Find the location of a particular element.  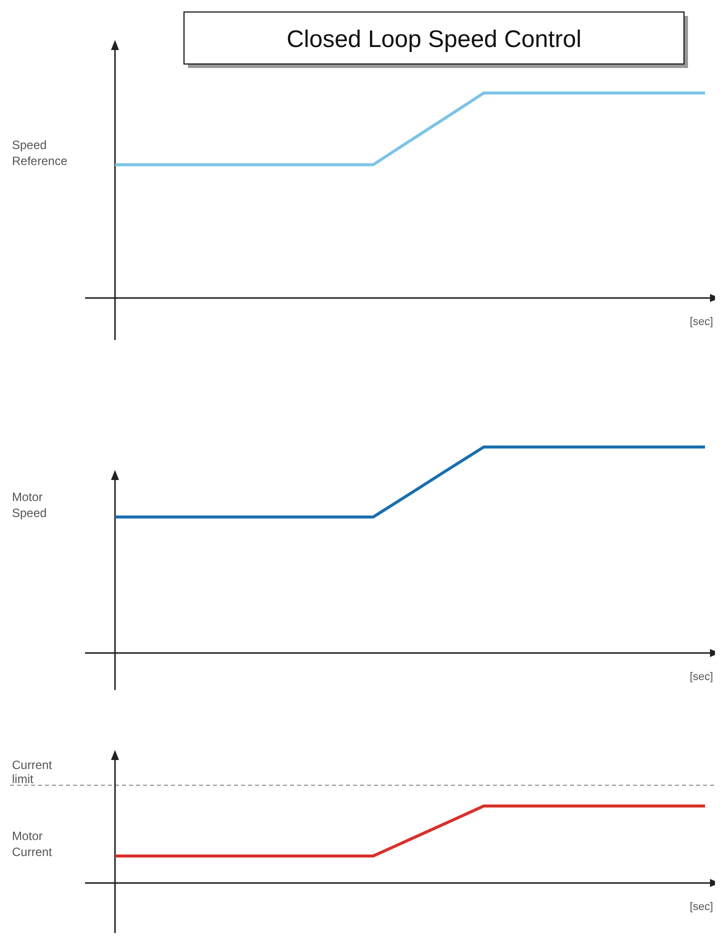

y-axis-title: Motor Speed is located at coordinates (29, 505).